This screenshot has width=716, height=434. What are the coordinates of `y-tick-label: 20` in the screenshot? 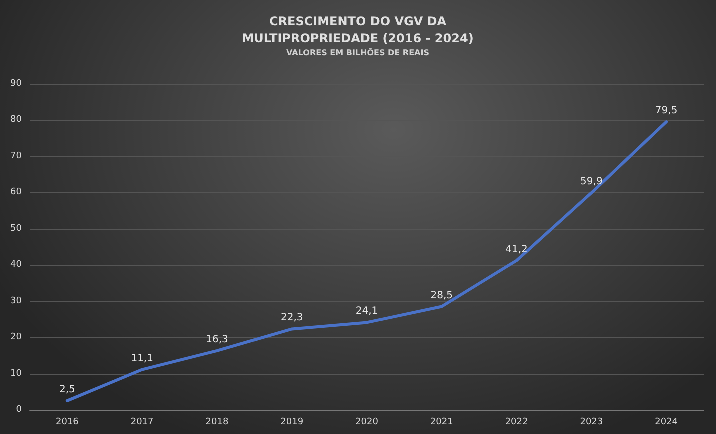 It's located at (16, 337).